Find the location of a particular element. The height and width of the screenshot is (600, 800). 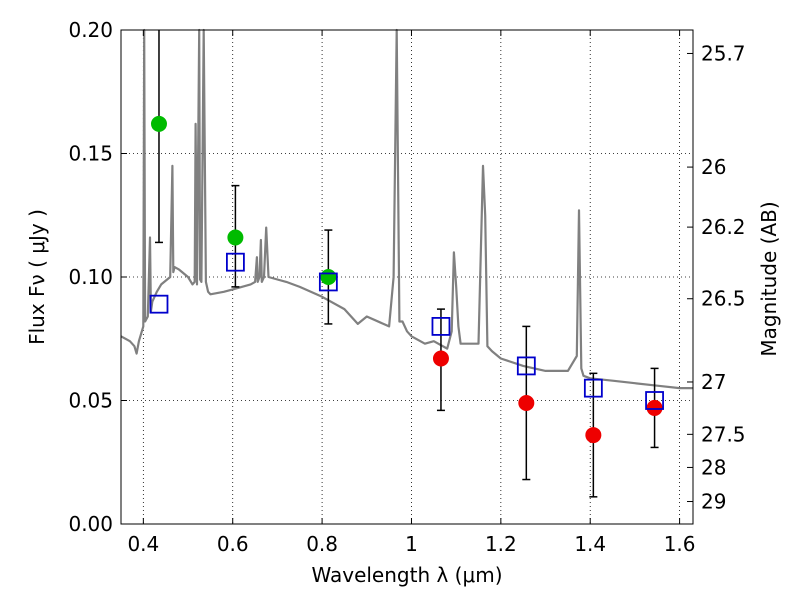

x-tick-label: 0.8 is located at coordinates (322, 544).